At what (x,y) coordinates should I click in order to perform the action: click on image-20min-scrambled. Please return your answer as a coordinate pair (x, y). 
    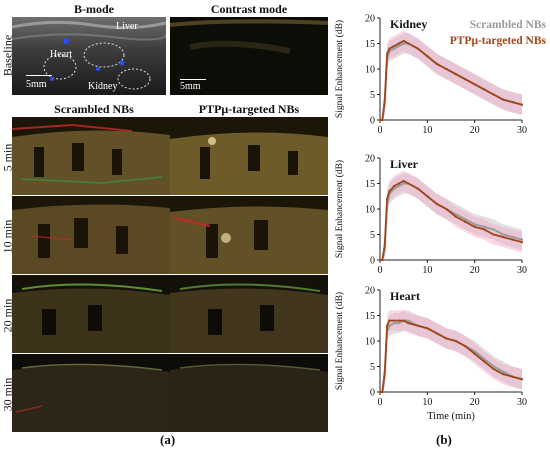
    Looking at the image, I should click on (91, 314).